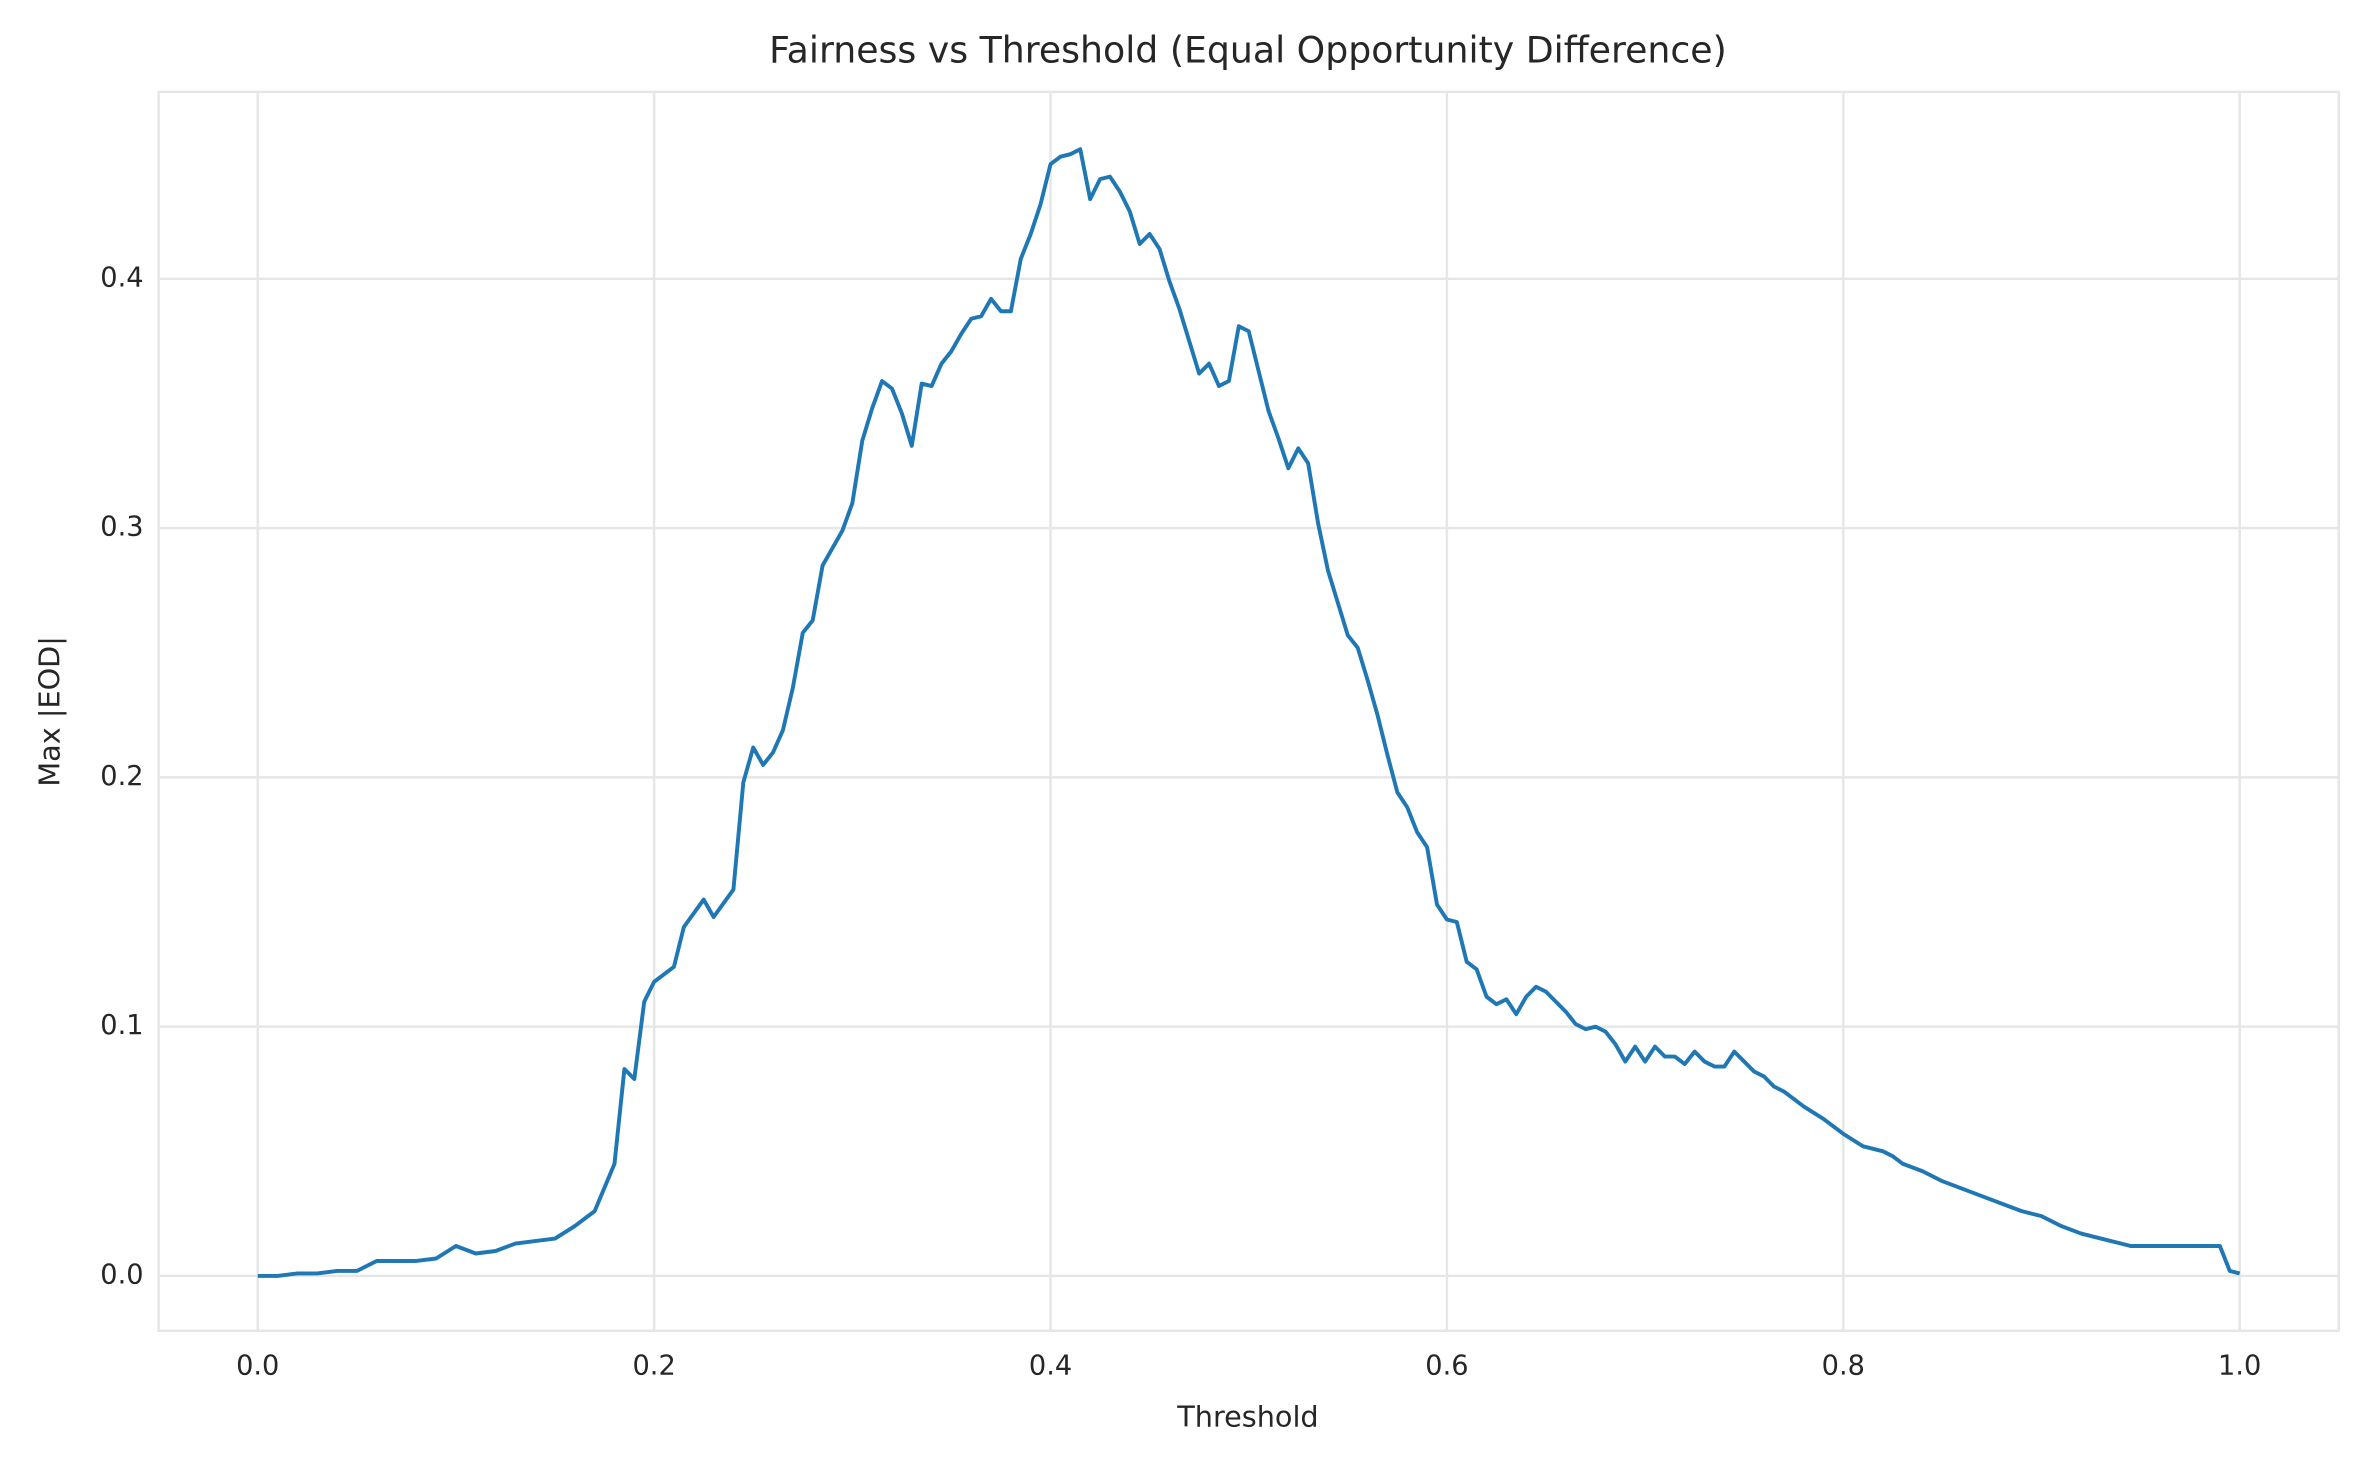 The image size is (2369, 1468). I want to click on y-tick-label: 0.1, so click(121, 1025).